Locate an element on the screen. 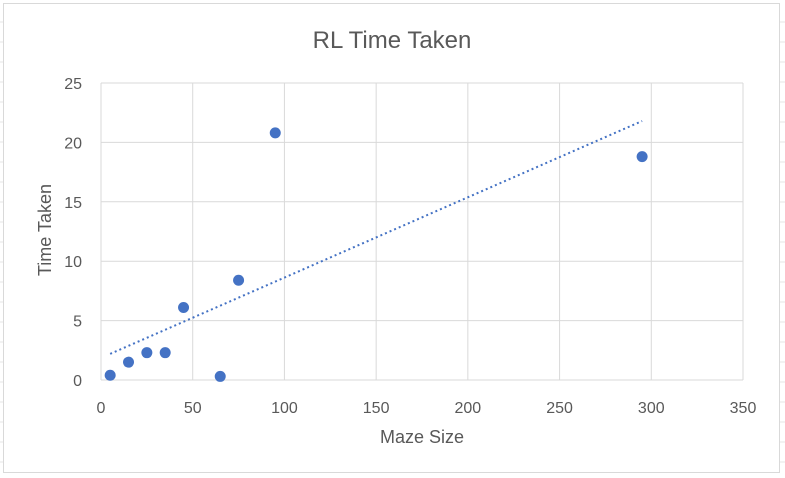 The height and width of the screenshot is (478, 785). chart-title: RL Time Taken is located at coordinates (392, 40).